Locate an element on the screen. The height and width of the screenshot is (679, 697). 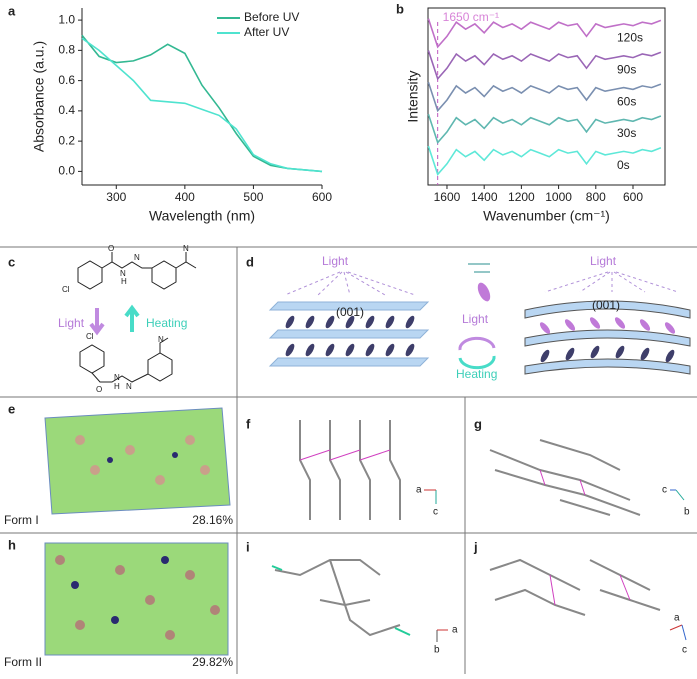
x-axis-title: Wavelength (nm) is located at coordinates (202, 216).